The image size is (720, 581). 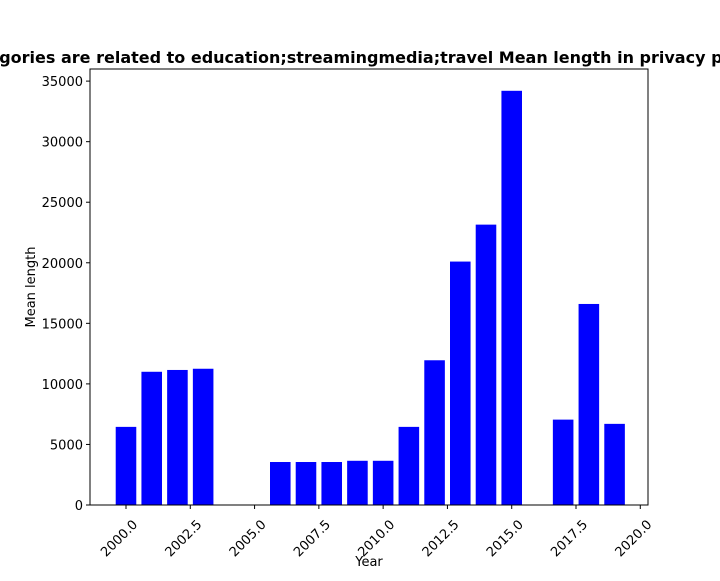 I want to click on bar-2015, so click(x=511, y=298).